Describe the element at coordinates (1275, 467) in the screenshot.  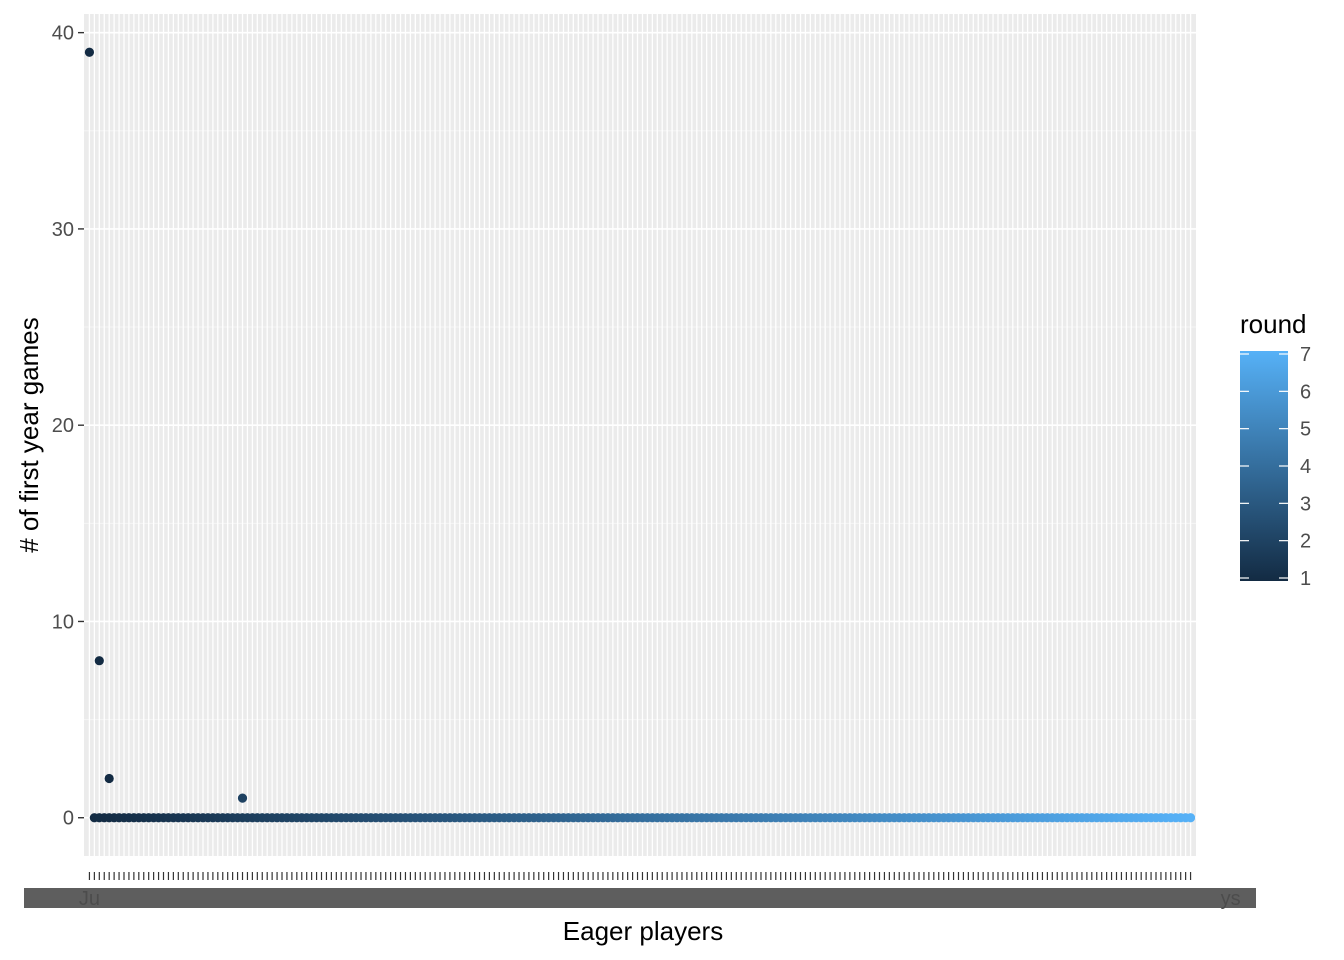
I see `legend-ticks: 1 2 3 4 5 6 7` at that location.